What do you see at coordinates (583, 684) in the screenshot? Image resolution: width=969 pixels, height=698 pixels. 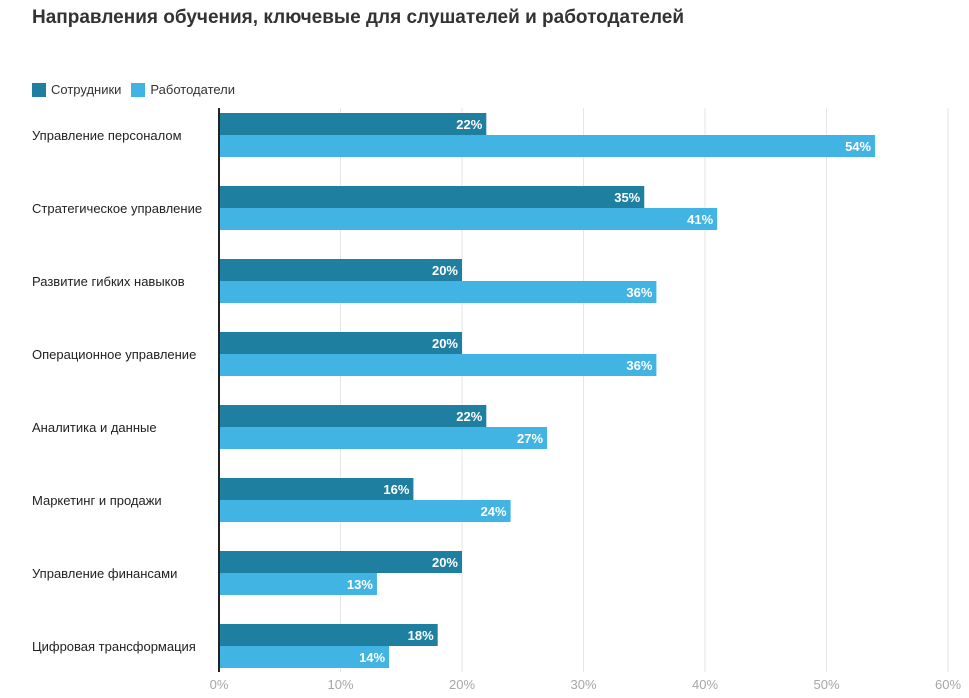 I see `x-tick-label: 30%` at bounding box center [583, 684].